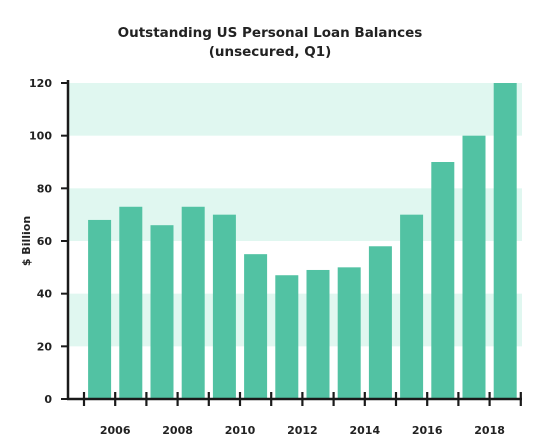  Describe the element at coordinates (364, 430) in the screenshot. I see `x-tick-label: 2014` at that location.